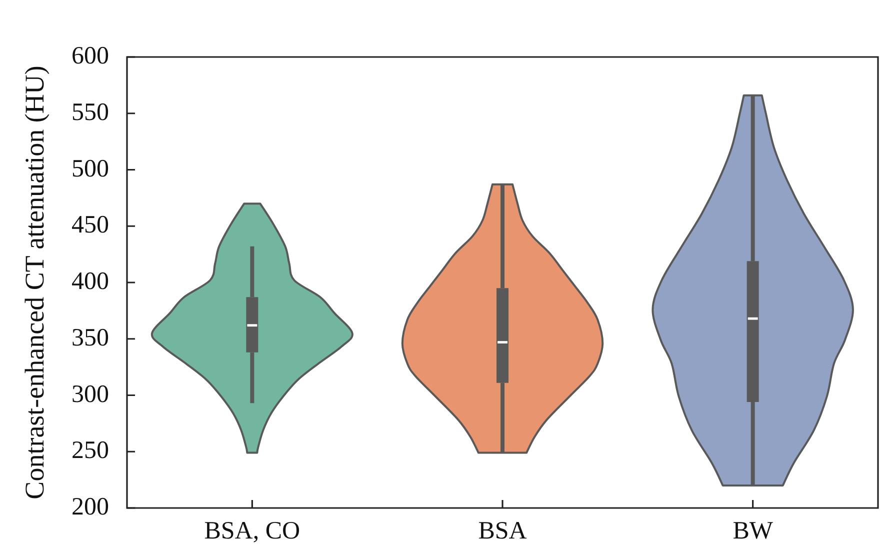  What do you see at coordinates (753, 531) in the screenshot?
I see `x-tick-label: BW` at bounding box center [753, 531].